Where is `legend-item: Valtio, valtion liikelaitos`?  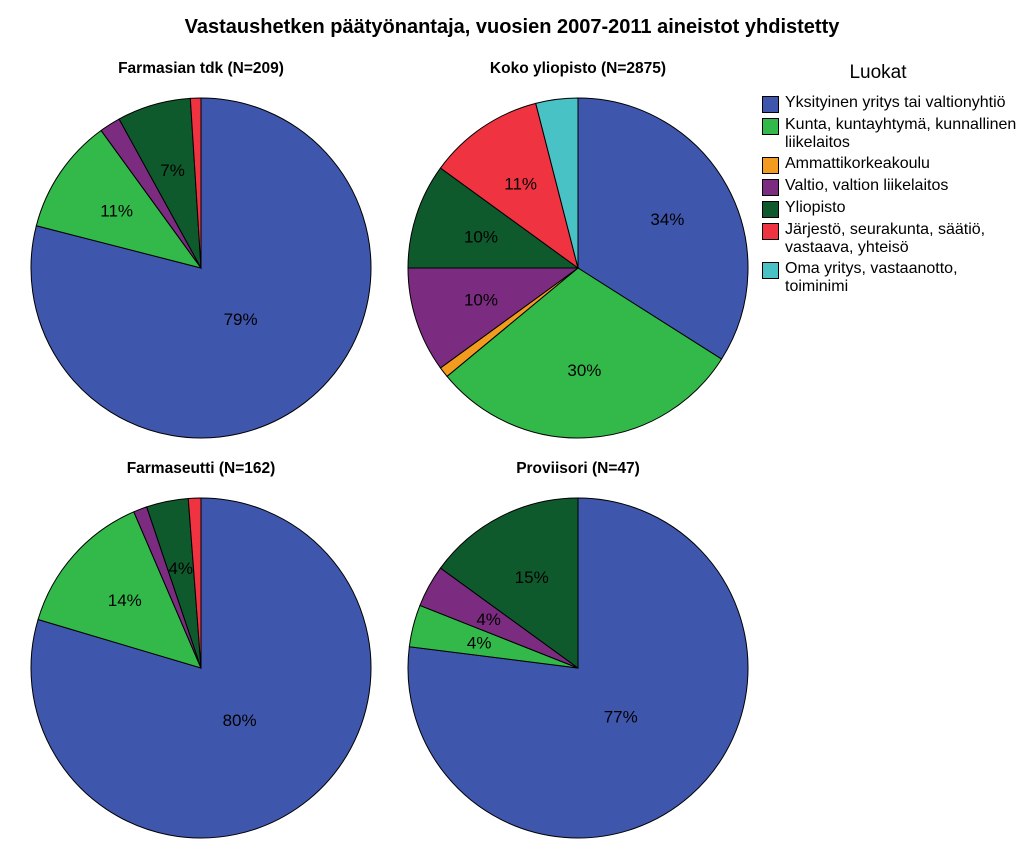 legend-item: Valtio, valtion liikelaitos is located at coordinates (891, 186).